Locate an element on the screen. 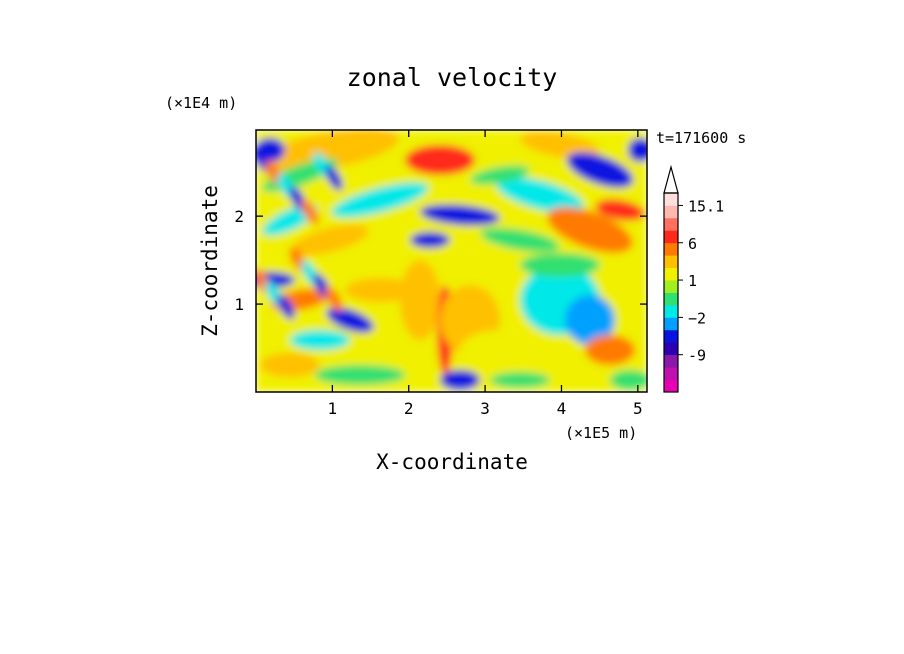  x-tick-label: 4 is located at coordinates (562, 408).